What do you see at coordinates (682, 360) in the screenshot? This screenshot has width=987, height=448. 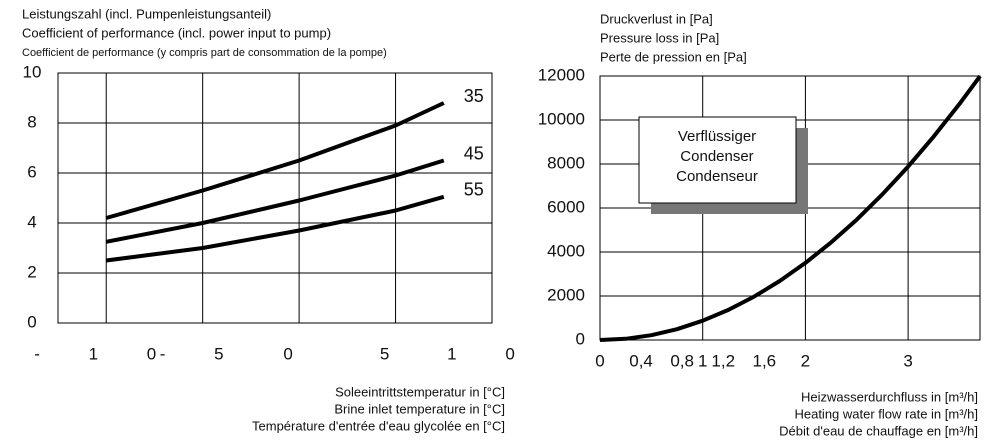 I see `x-tick-label: 0,8` at bounding box center [682, 360].